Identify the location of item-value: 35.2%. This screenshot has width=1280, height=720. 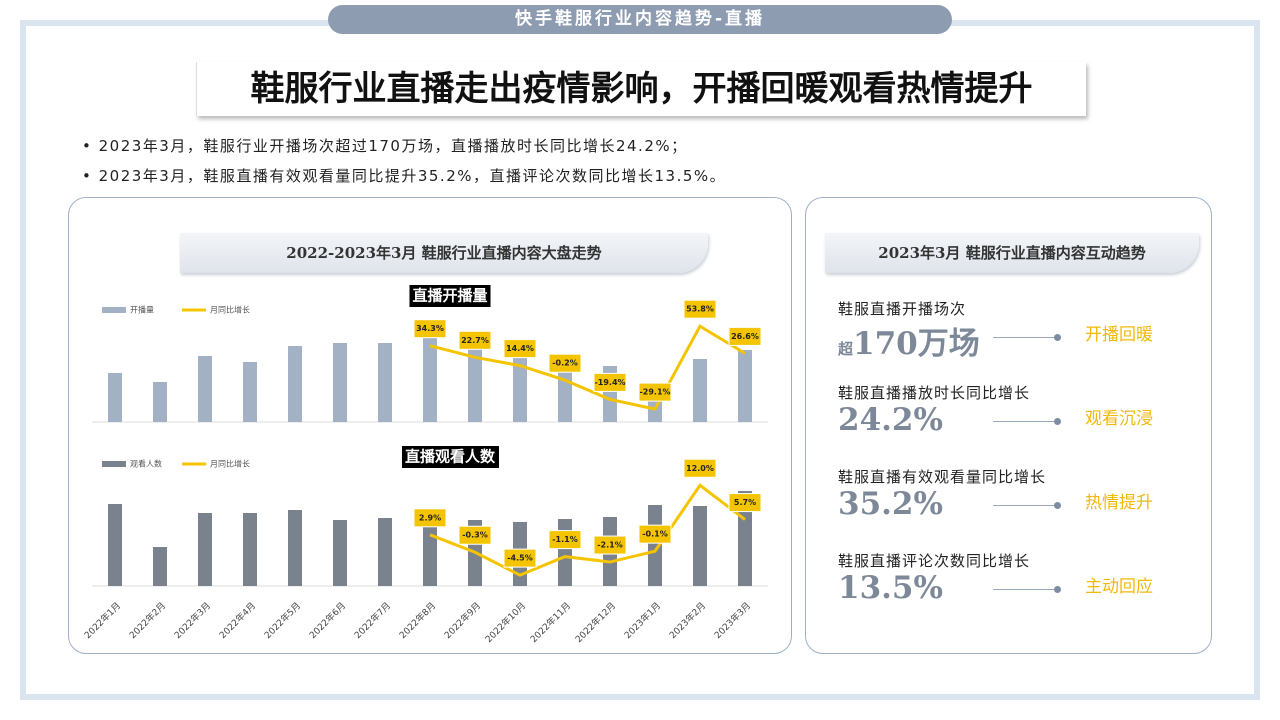
(890, 504).